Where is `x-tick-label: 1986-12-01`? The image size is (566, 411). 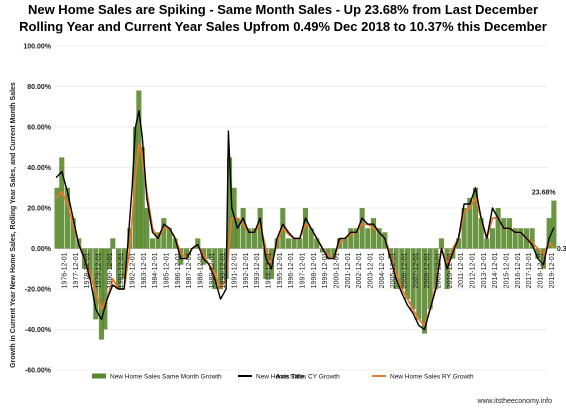
x-tick-label: 1986-12-01 is located at coordinates (178, 270).